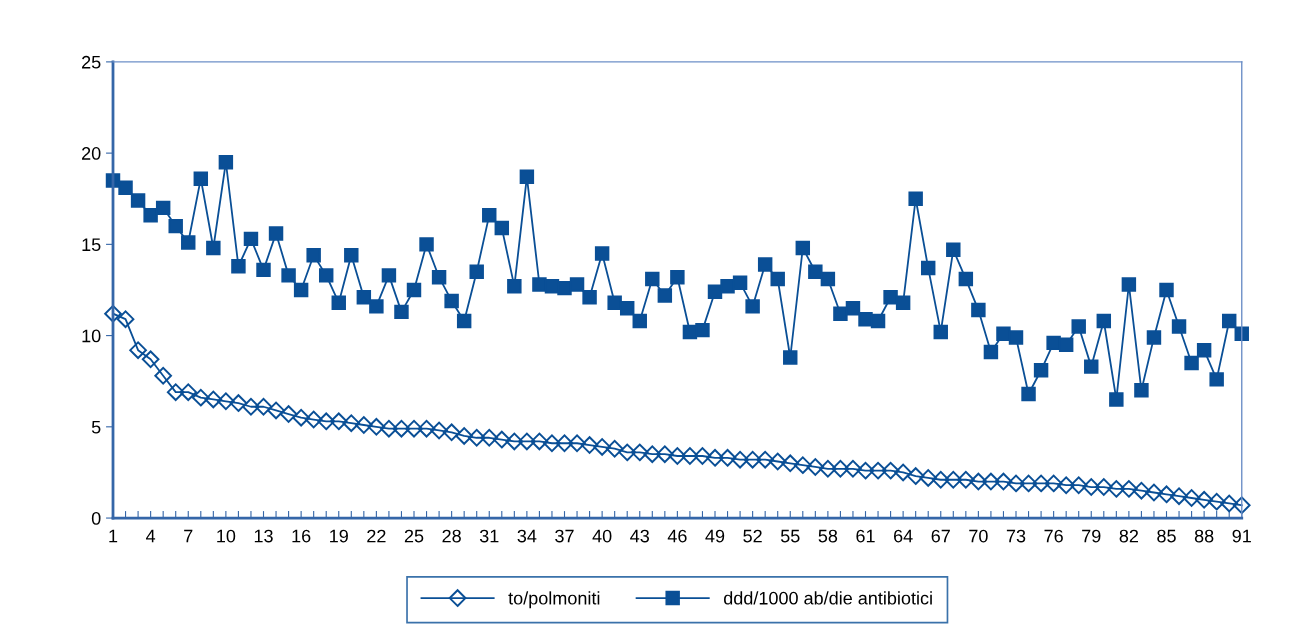 Image resolution: width=1290 pixels, height=638 pixels. I want to click on x-tick-label: 10, so click(226, 536).